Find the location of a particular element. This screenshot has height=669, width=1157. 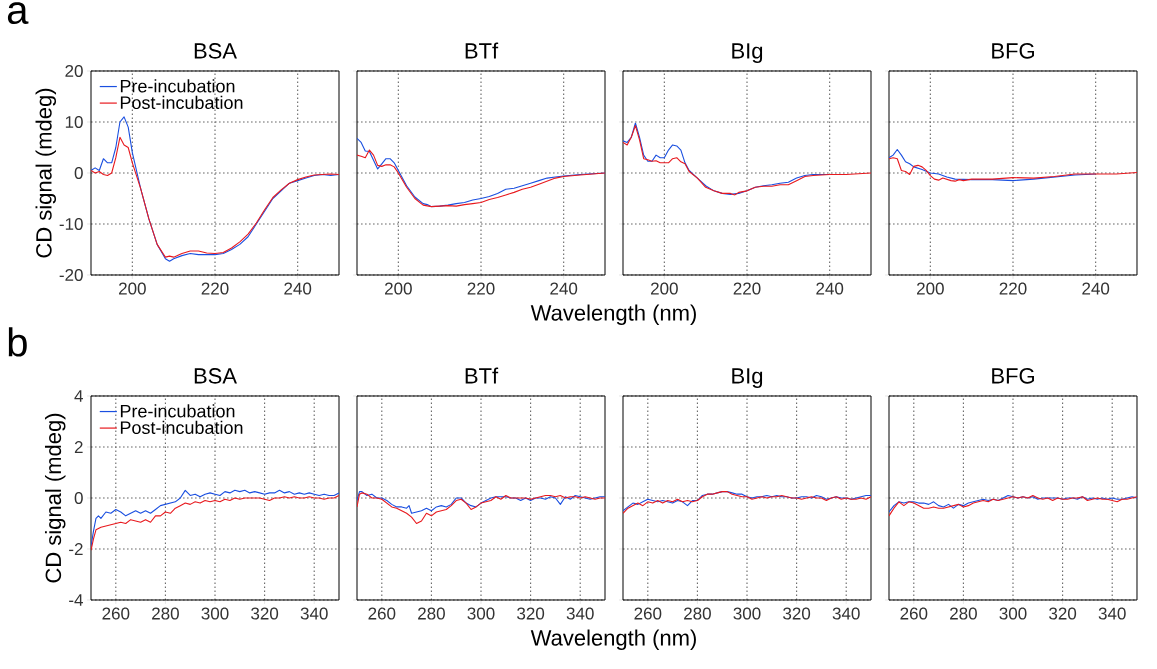

text: a is located at coordinates (18, 13).